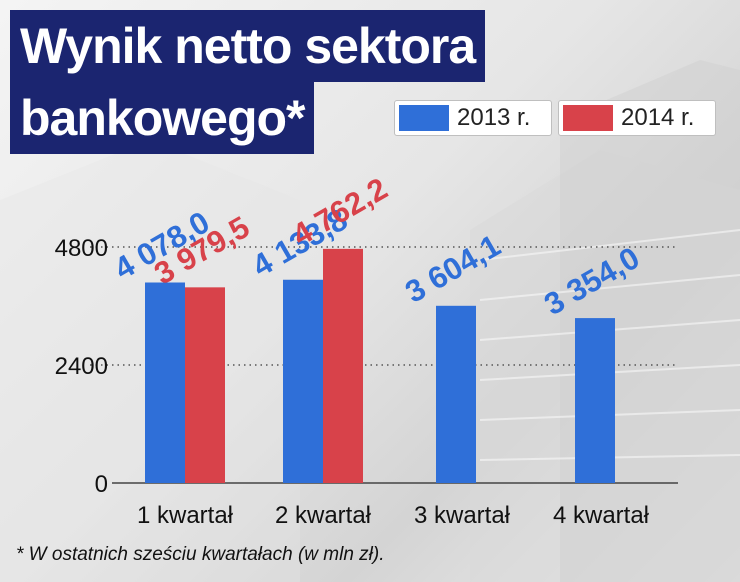 Image resolution: width=740 pixels, height=582 pixels. I want to click on x-tick-label-q3: 3 kwartał, so click(462, 515).